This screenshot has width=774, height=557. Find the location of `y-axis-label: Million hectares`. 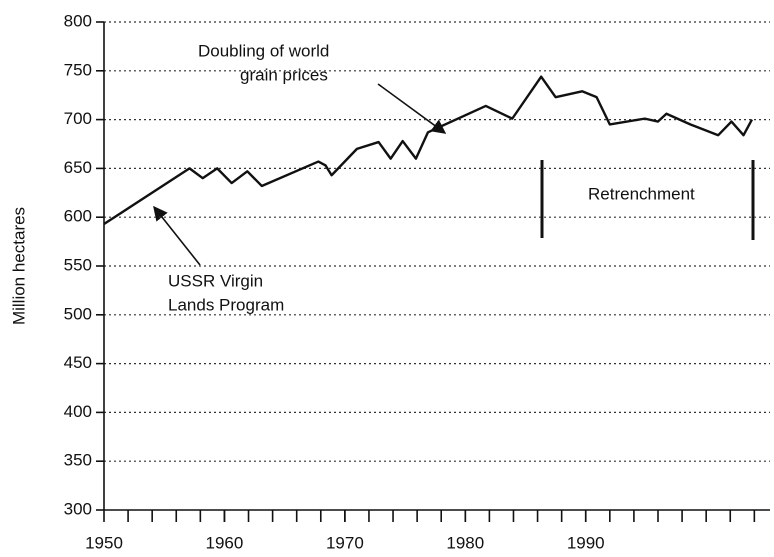

y-axis-label: Million hectares is located at coordinates (18, 266).